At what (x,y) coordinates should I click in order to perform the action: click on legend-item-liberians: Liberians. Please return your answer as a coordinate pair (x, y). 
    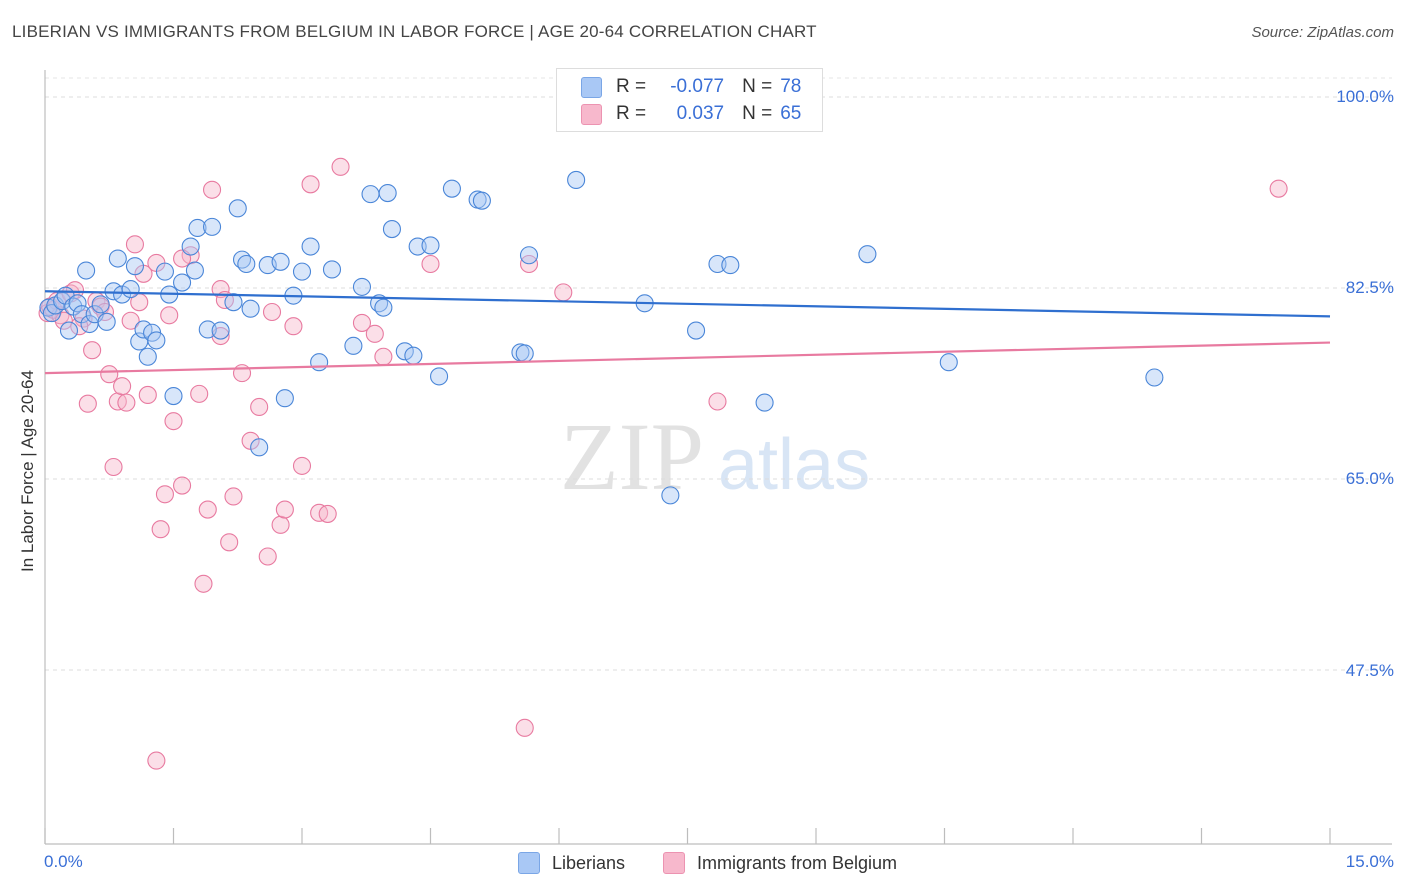
    Looking at the image, I should click on (571, 863).